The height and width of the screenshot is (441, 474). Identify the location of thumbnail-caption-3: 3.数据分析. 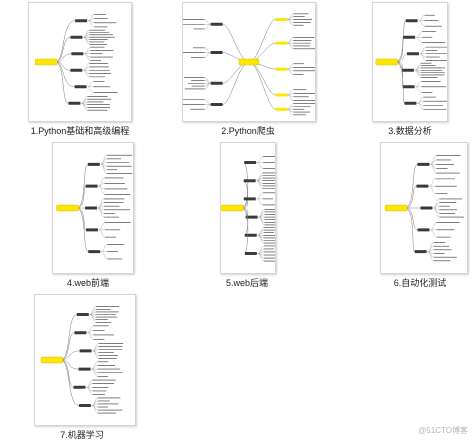
(410, 131).